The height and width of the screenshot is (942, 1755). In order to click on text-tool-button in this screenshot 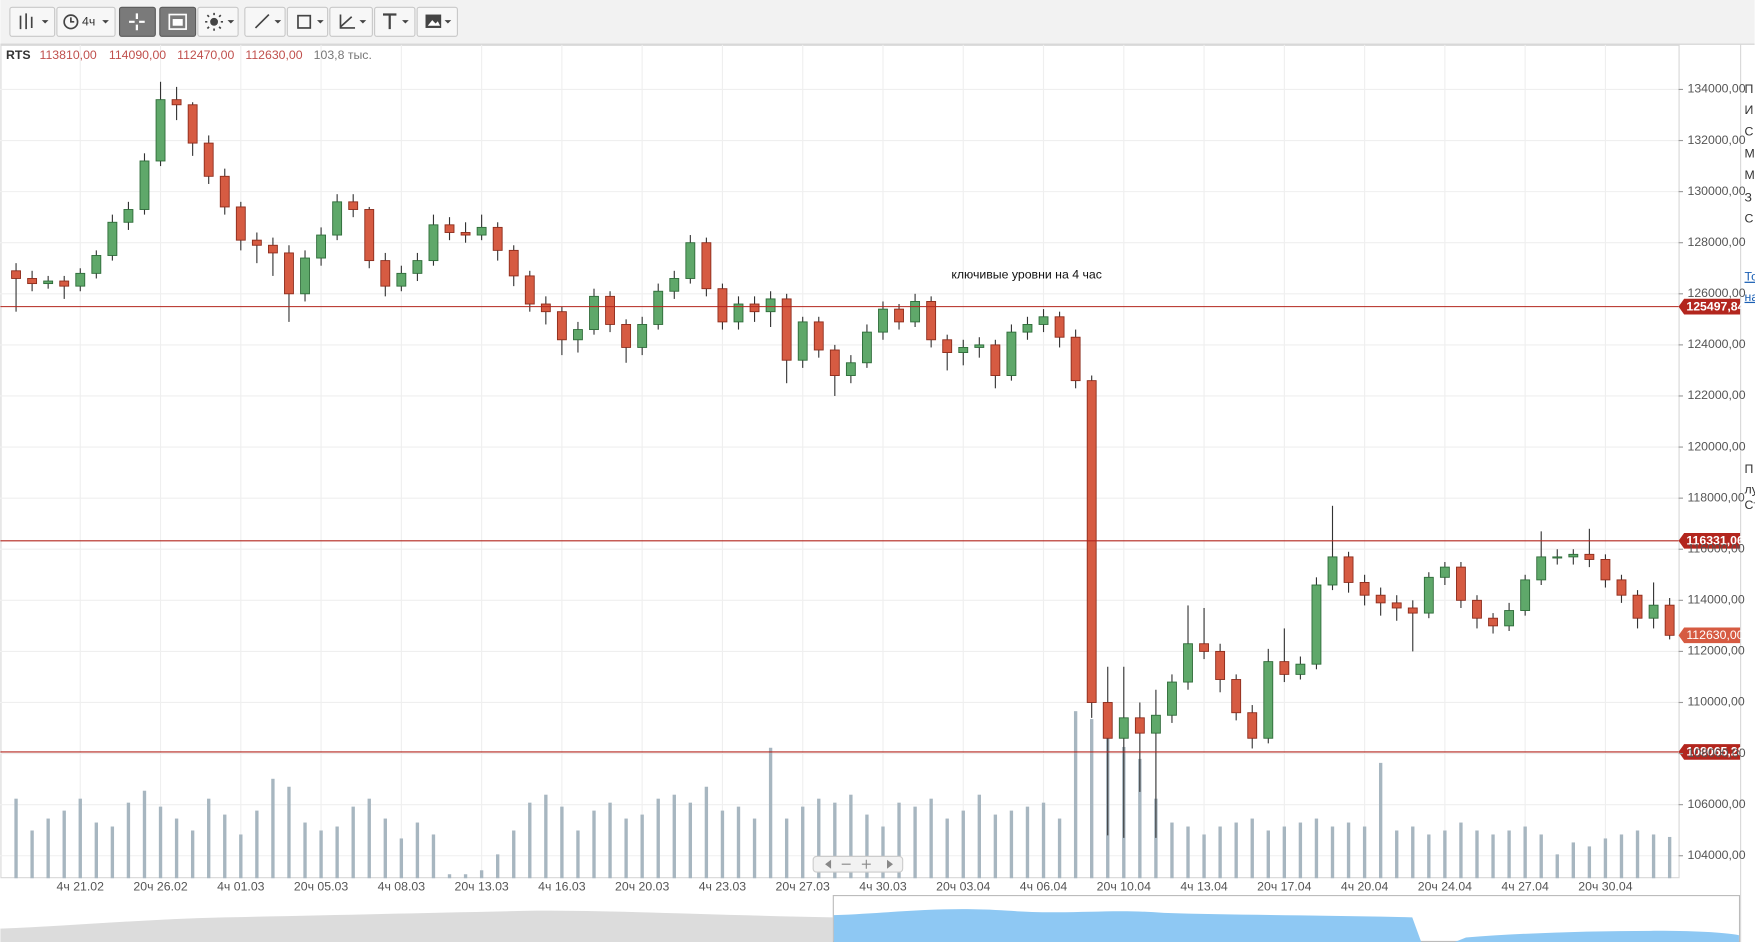, I will do `click(395, 21)`.